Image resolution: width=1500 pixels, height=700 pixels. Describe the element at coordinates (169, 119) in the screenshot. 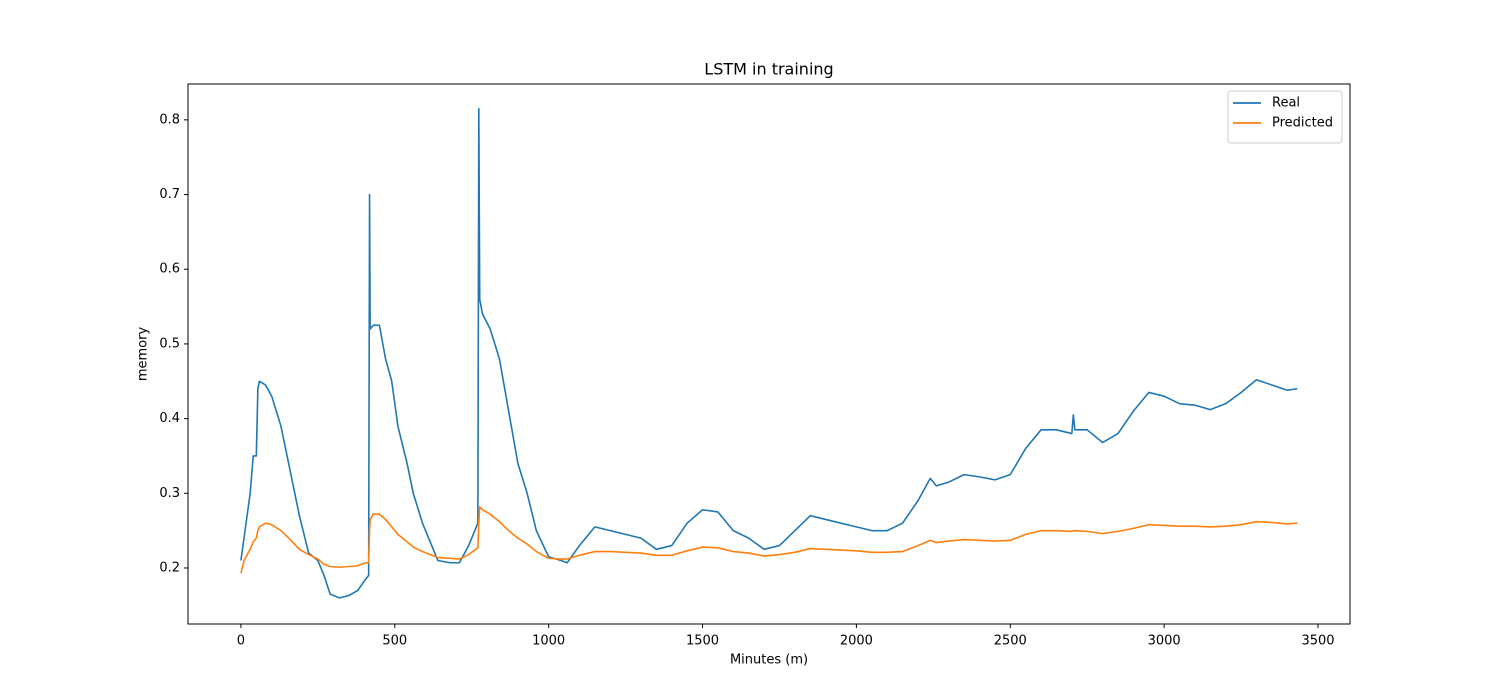

I see `y-tick-label: 0.8` at that location.